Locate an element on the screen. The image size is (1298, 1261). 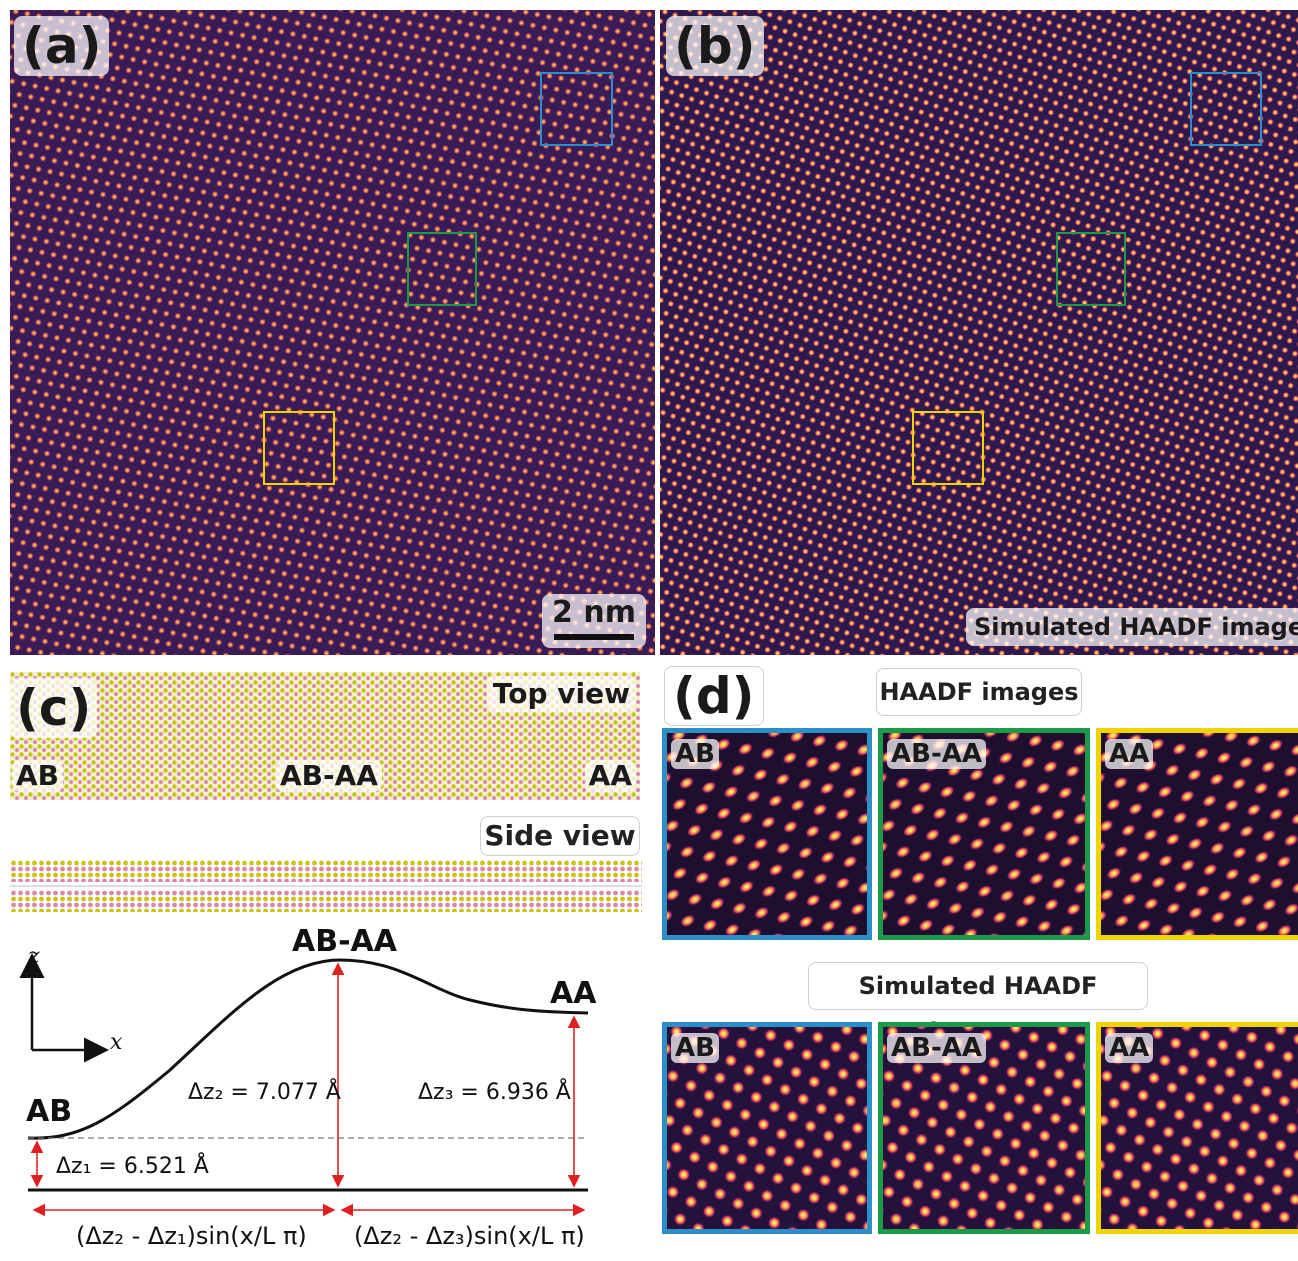
roi-yellow is located at coordinates (299, 448).